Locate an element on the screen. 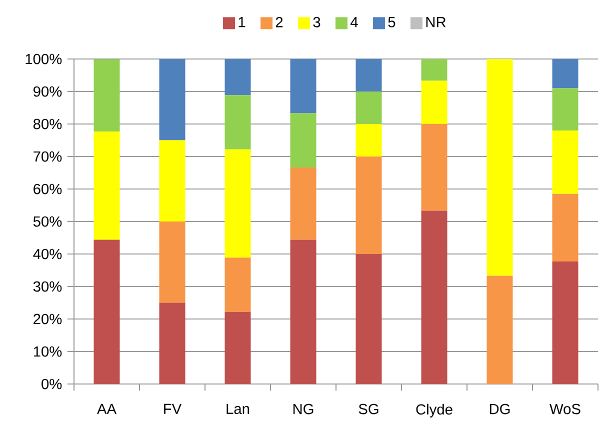 This screenshot has width=599, height=421. x-tick-label: Lan is located at coordinates (238, 409).